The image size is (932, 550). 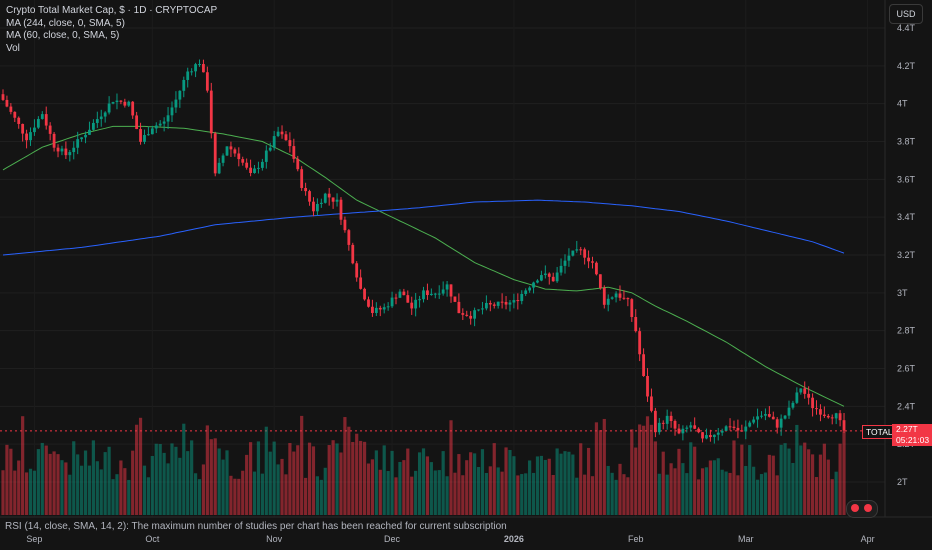 I want to click on x-tick-label: Apr, so click(x=868, y=539).